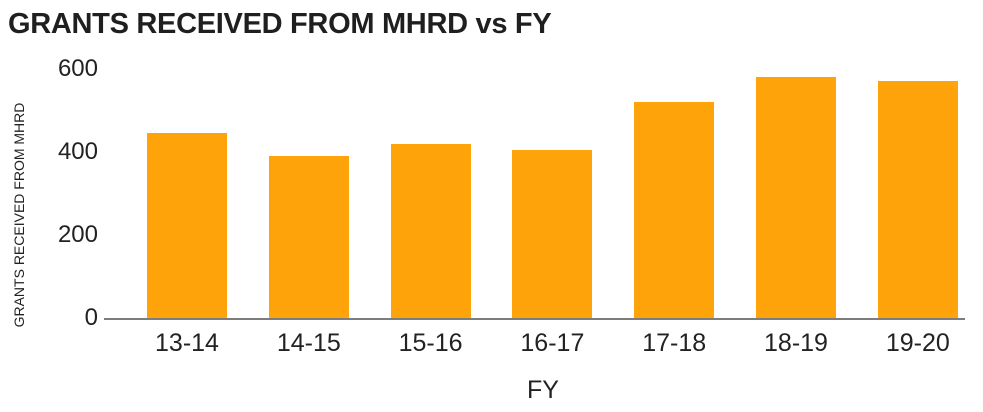  Describe the element at coordinates (49, 206) in the screenshot. I see `y-axis-tick-labels: 0 200 400 600` at that location.